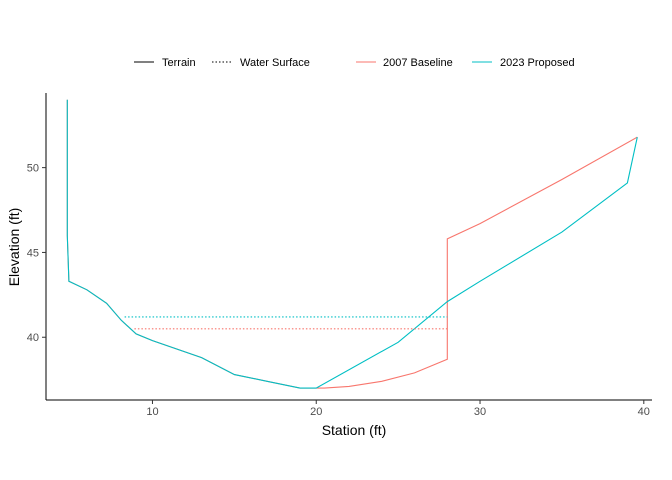 This screenshot has height=480, width=672. Describe the element at coordinates (537, 63) in the screenshot. I see `legend-label-2023-proposed: 2023 Proposed` at that location.